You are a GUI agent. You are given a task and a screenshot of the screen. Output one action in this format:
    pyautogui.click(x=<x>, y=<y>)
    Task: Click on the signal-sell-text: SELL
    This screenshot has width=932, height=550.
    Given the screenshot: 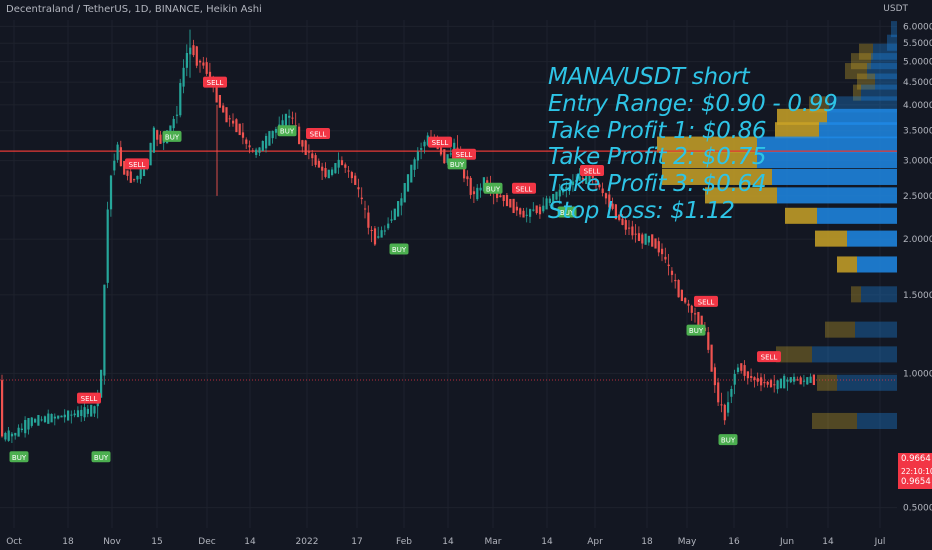 What is the action you would take?
    pyautogui.click(x=137, y=165)
    